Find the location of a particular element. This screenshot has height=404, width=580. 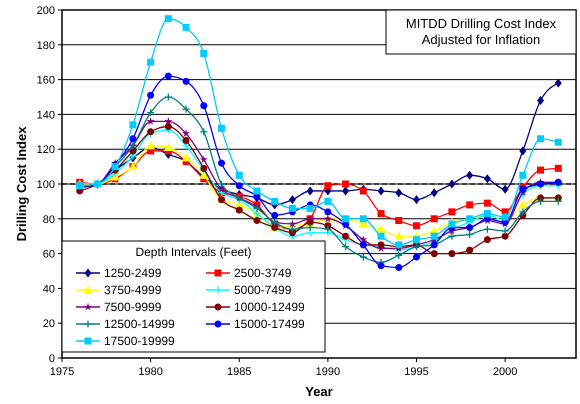

legend-label: 10000-12499 is located at coordinates (270, 307).